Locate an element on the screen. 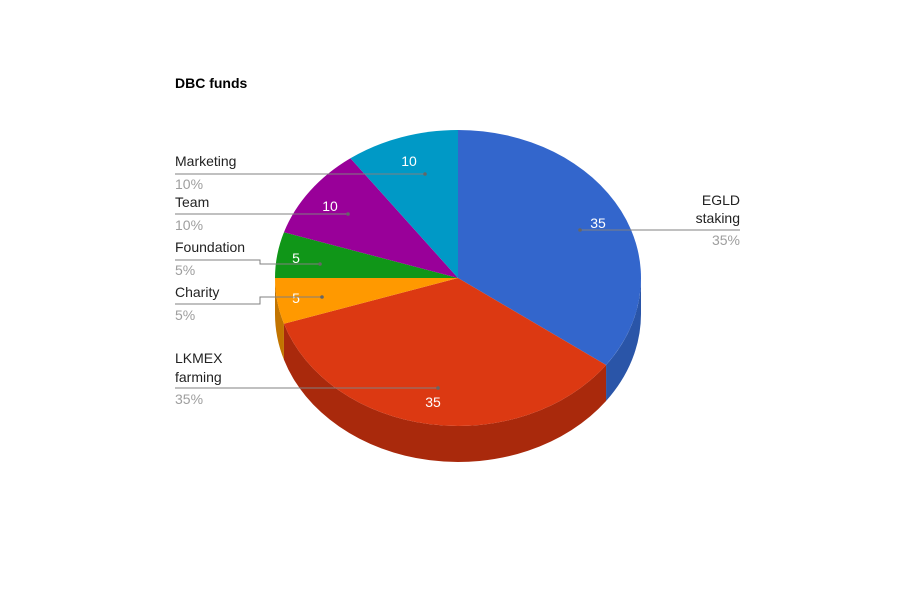  slice-charity is located at coordinates (366, 301).